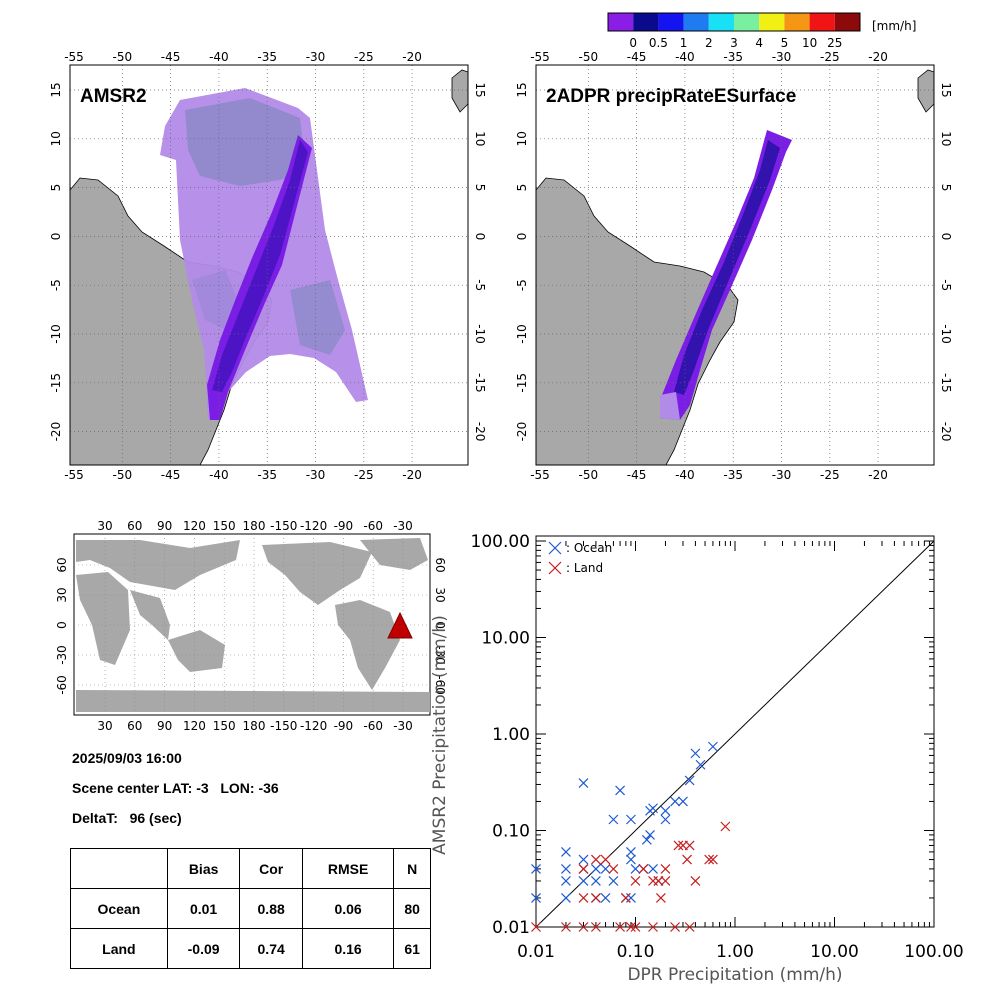 The image size is (1000, 1000). What do you see at coordinates (734, 975) in the screenshot?
I see `x-axis-label: DPR Precipitation (mm/h)` at bounding box center [734, 975].